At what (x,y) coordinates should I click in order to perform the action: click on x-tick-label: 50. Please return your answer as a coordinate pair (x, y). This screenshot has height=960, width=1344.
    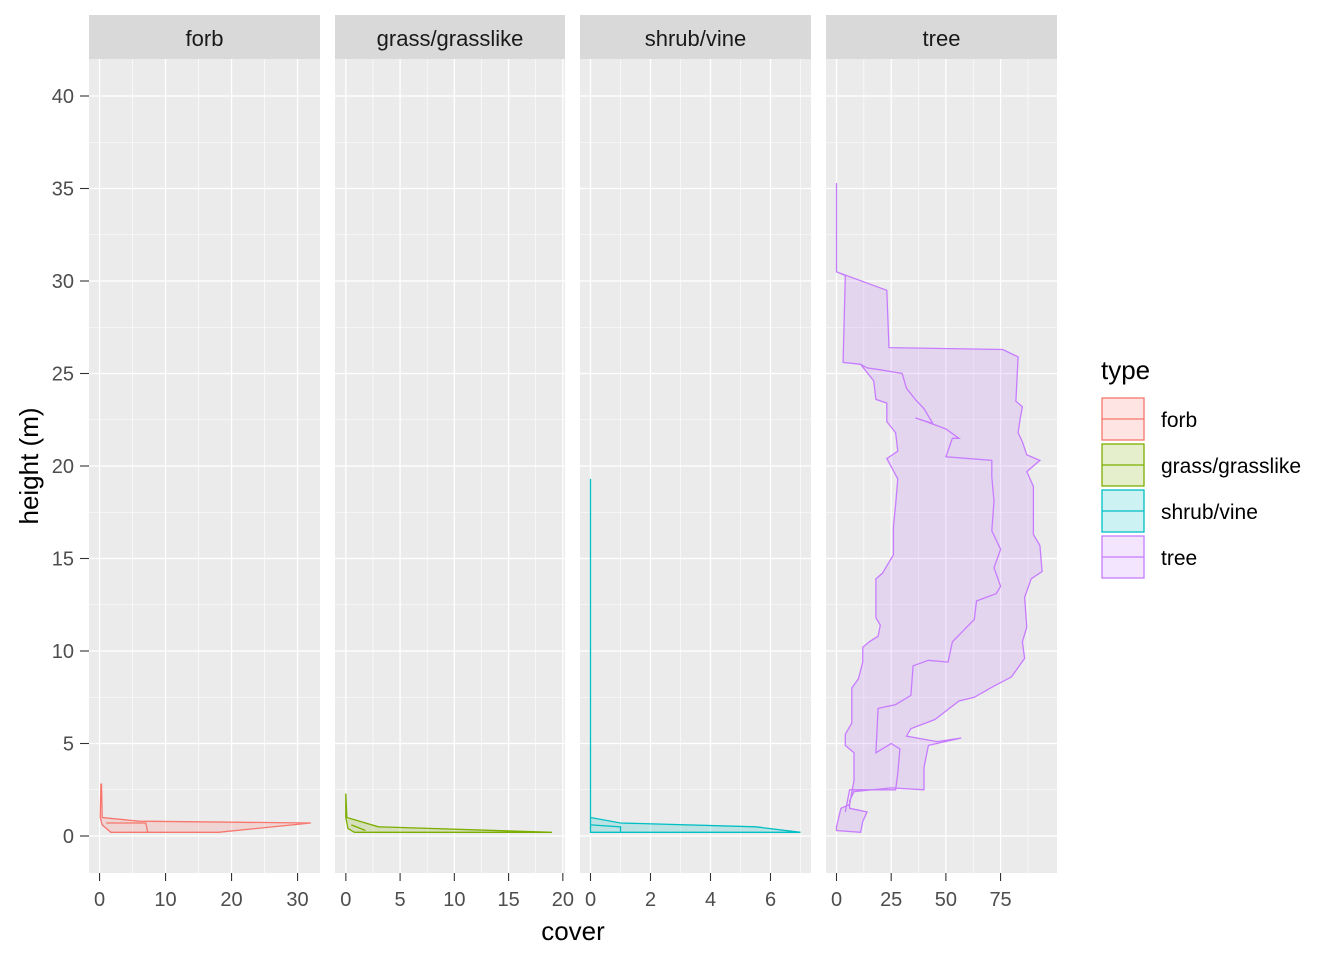
    Looking at the image, I should click on (946, 900).